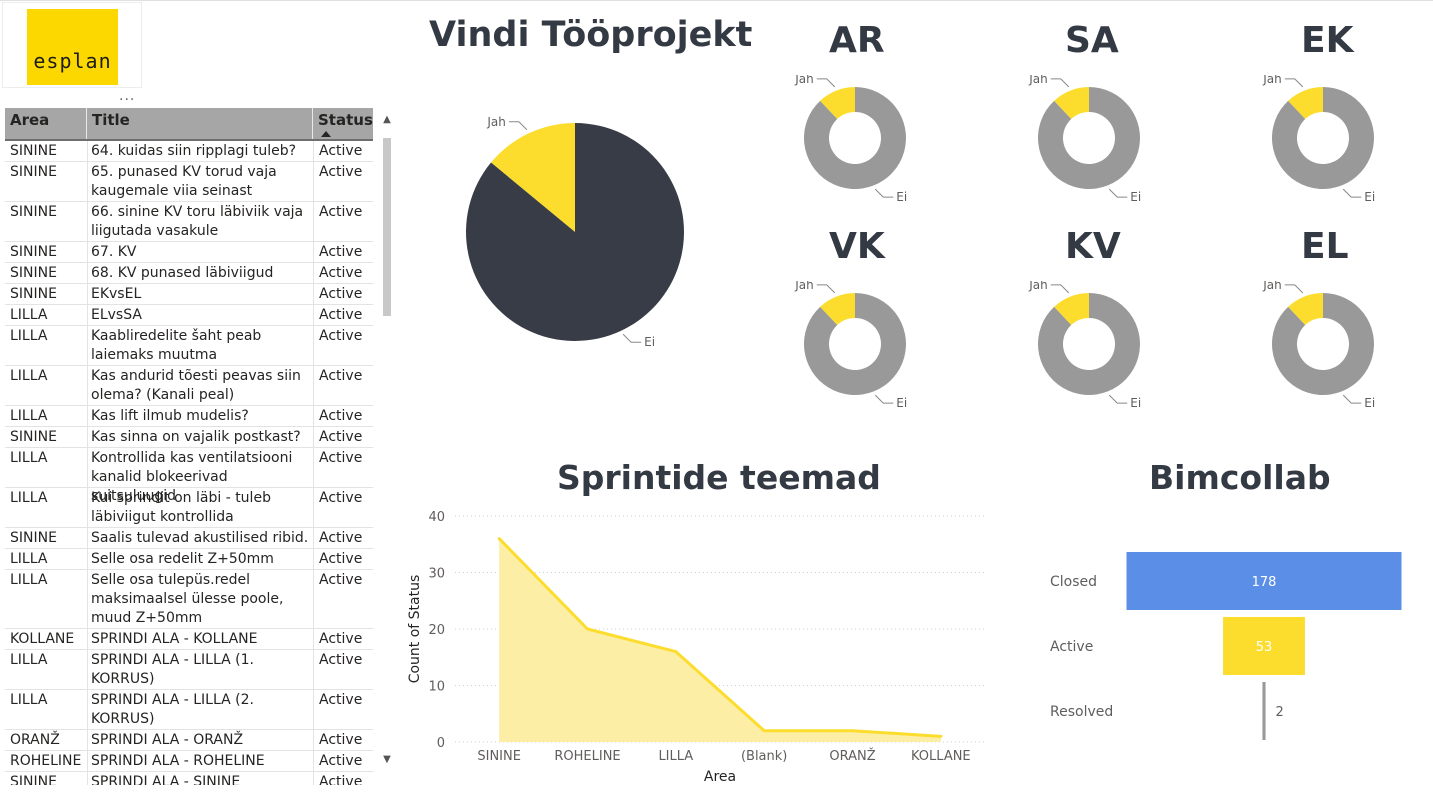 The width and height of the screenshot is (1433, 807). I want to click on donut-chart-ar: Jah Ei, so click(850, 139).